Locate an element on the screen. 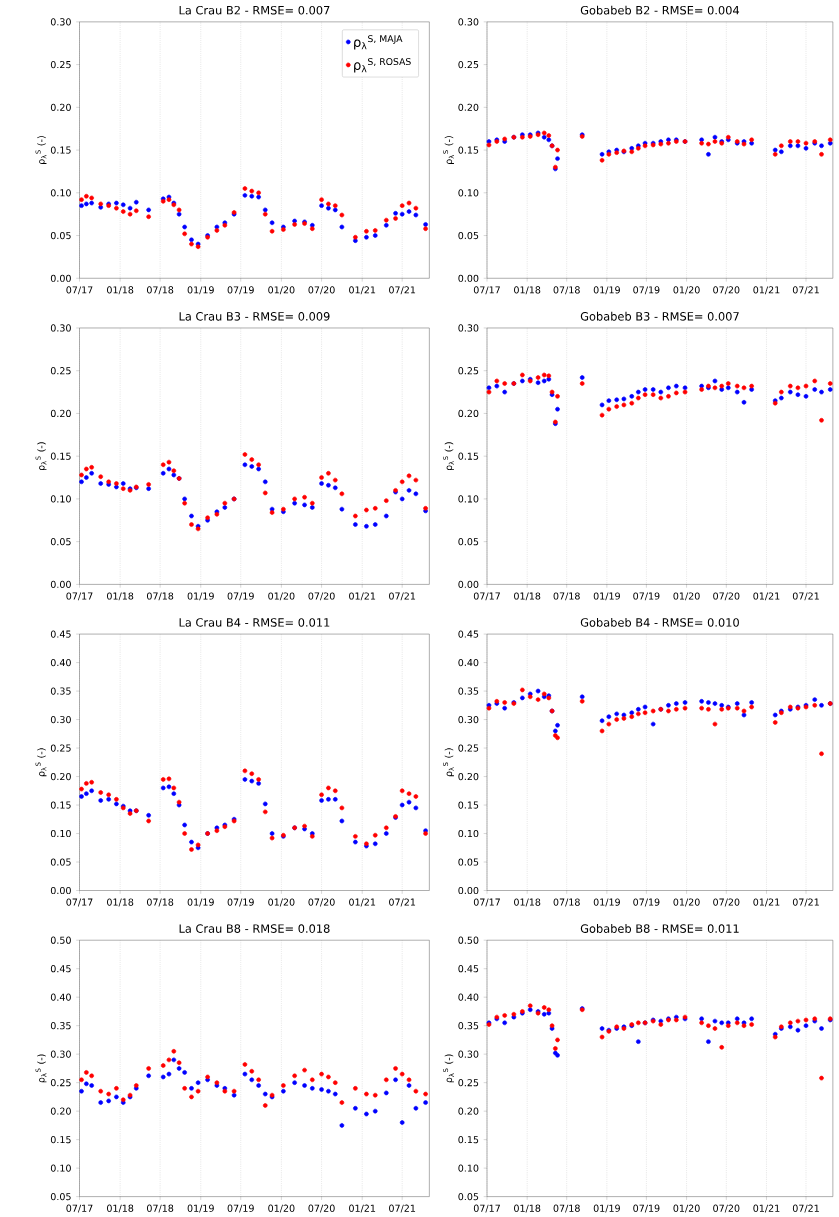 The image size is (839, 1217). chart-title: La Crau B4 - RMSE= 0.011 is located at coordinates (254, 622).